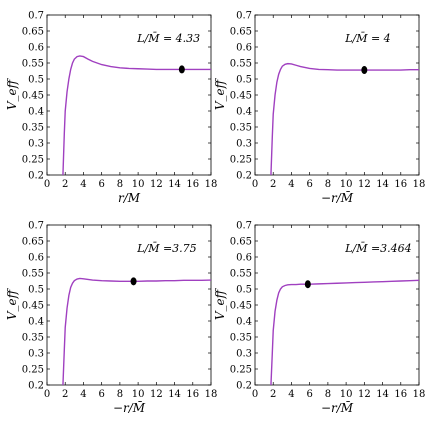  Describe the element at coordinates (166, 248) in the screenshot. I see `annotation-label: L/M̄ =3.75` at that location.